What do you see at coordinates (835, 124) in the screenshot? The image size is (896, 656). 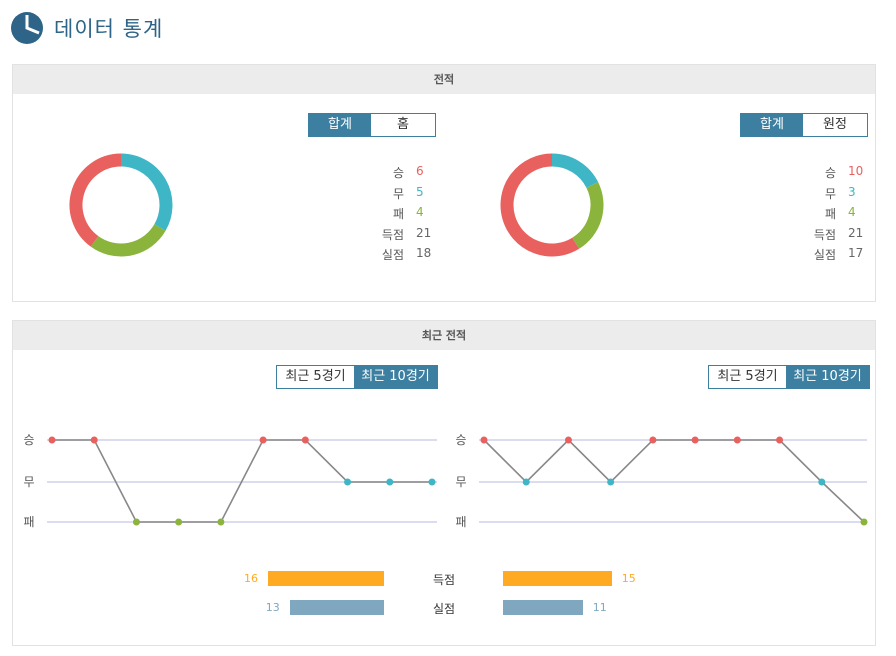 I see `tab-away: 원정` at bounding box center [835, 124].